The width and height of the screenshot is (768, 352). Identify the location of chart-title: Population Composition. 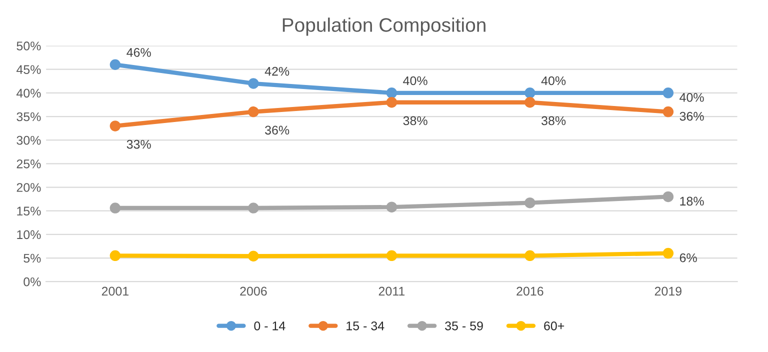
(384, 27).